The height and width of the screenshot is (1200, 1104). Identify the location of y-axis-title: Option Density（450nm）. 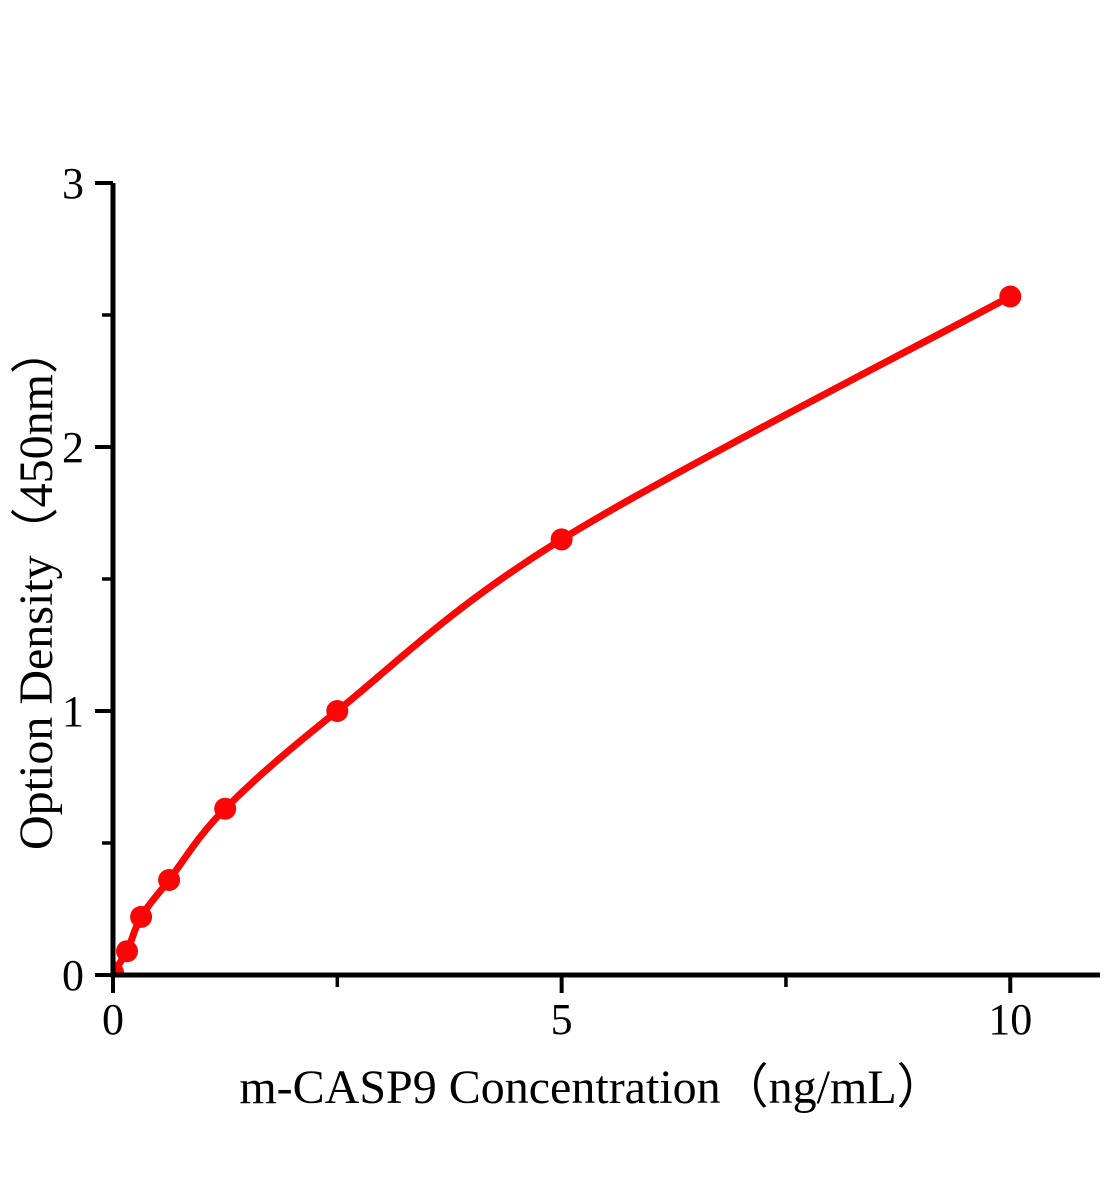
(36, 588).